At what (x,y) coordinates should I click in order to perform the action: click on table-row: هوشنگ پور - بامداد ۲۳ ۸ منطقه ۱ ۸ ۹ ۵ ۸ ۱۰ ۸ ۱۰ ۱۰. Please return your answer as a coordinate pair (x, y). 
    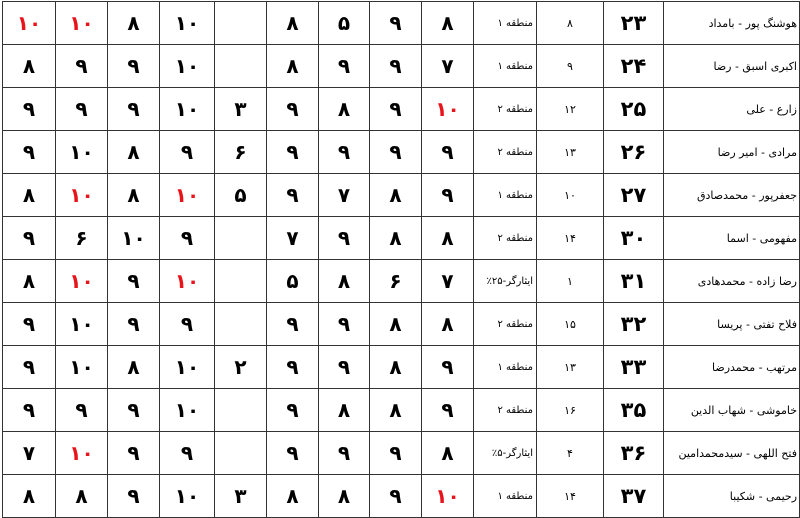
    Looking at the image, I should click on (401, 23).